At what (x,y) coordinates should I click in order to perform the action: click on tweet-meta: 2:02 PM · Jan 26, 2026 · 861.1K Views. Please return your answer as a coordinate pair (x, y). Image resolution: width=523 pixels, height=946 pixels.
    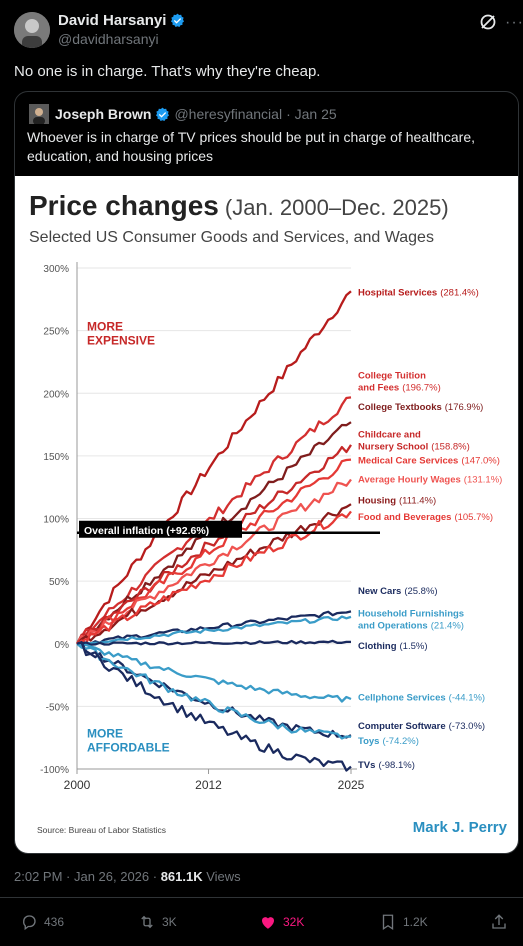
    Looking at the image, I should click on (127, 876).